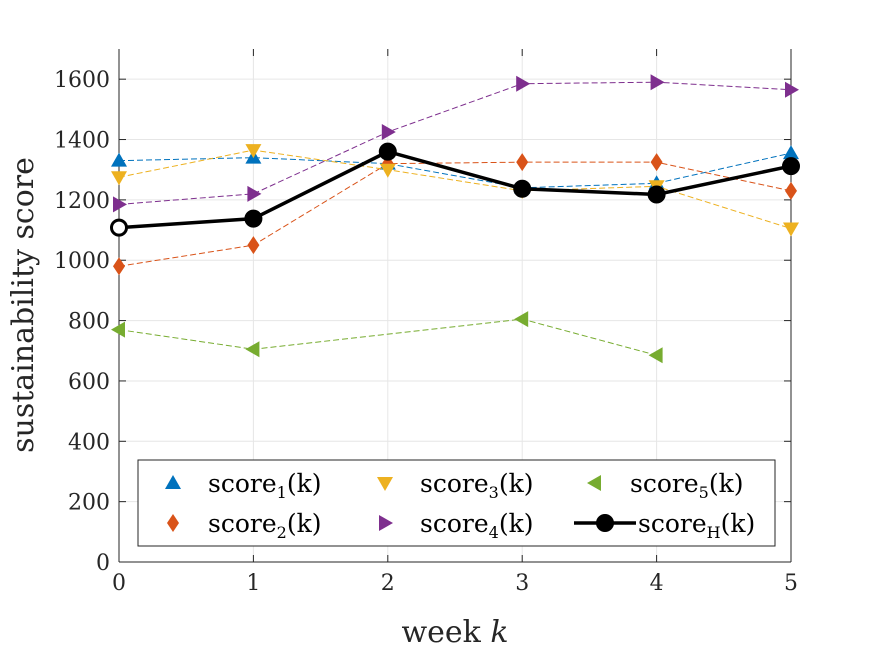 The image size is (875, 656). I want to click on y-tick-label: 800, so click(89, 322).